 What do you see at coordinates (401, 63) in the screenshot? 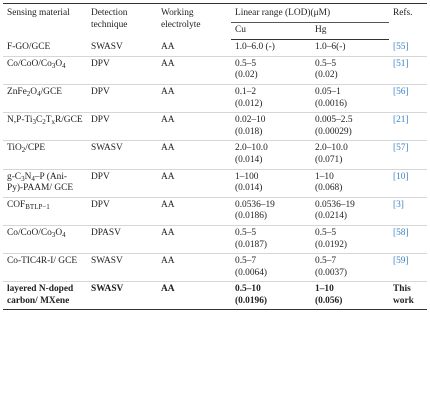
I see `ref-link: [51]` at bounding box center [401, 63].